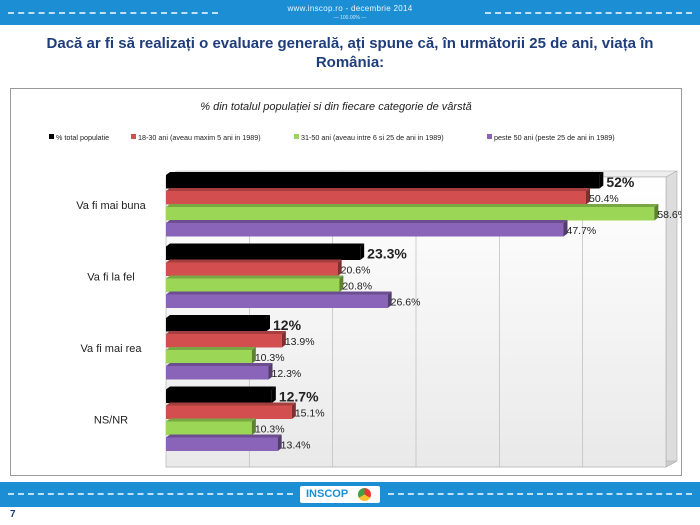  Describe the element at coordinates (111, 206) in the screenshot. I see `category-label: Va fi mai buna` at that location.